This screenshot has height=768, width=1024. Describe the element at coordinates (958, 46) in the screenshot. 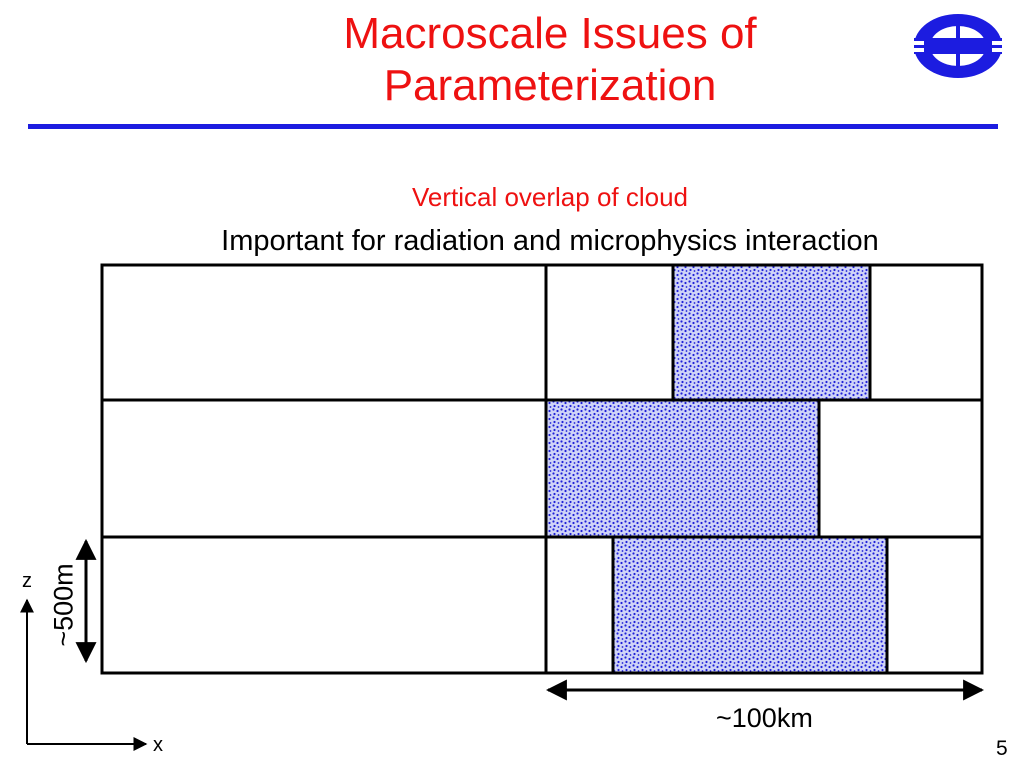

I see `ecmwf-logo-icon` at that location.